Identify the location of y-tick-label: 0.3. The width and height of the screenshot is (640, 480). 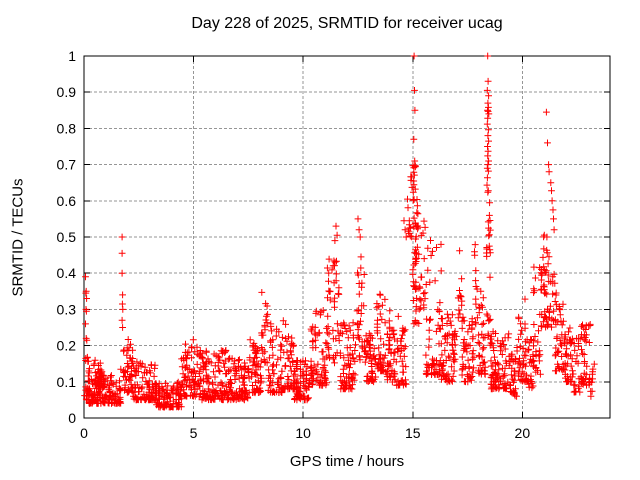
(67, 309).